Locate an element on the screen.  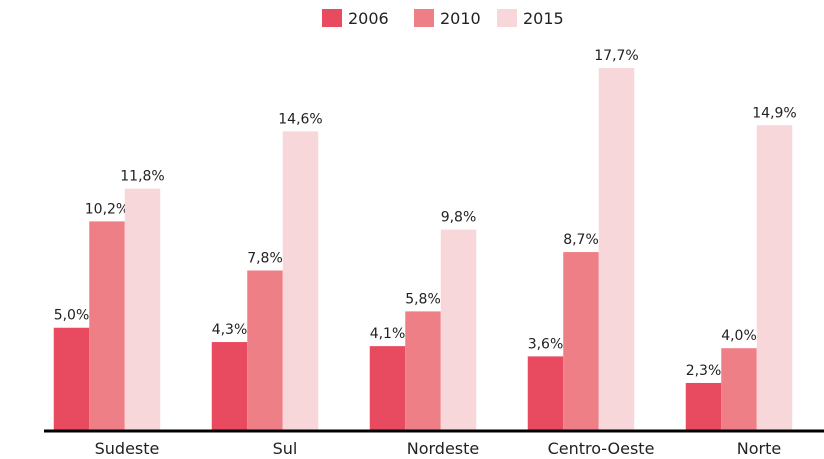
x-tick-label: Norte is located at coordinates (759, 448).